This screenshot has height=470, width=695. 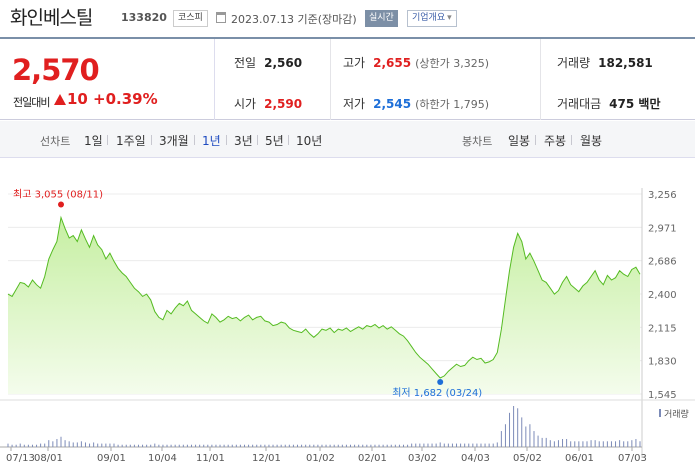 I want to click on y-tick-label: 2,115, so click(x=662, y=328).